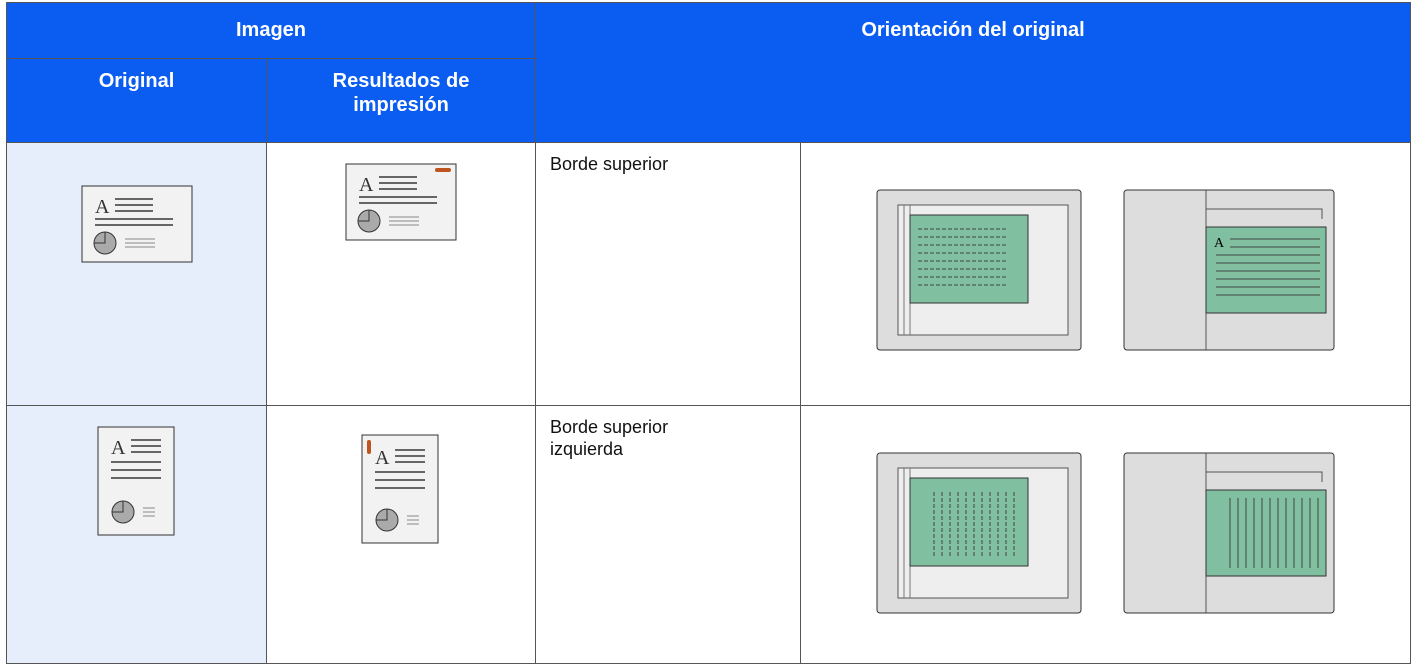 This screenshot has height=664, width=1416. Describe the element at coordinates (401, 93) in the screenshot. I see `header-print-results-text: Resultados de impresión` at that location.